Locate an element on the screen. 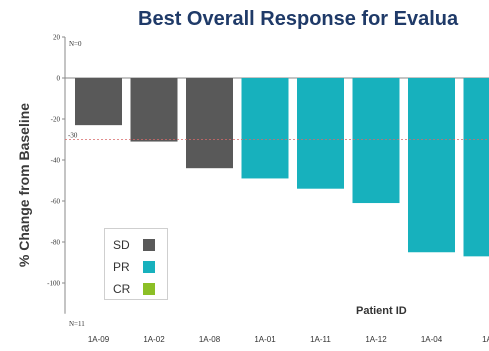 This screenshot has height=351, width=489. annotations: N=0 N=11 is located at coordinates (77, 184).